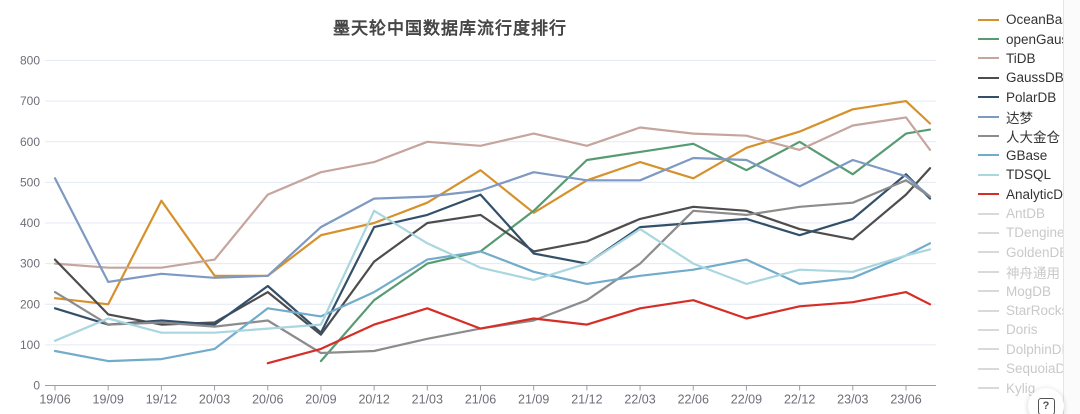  What do you see at coordinates (1038, 349) in the screenshot?
I see `legend-label: DolphinDB` at bounding box center [1038, 349].